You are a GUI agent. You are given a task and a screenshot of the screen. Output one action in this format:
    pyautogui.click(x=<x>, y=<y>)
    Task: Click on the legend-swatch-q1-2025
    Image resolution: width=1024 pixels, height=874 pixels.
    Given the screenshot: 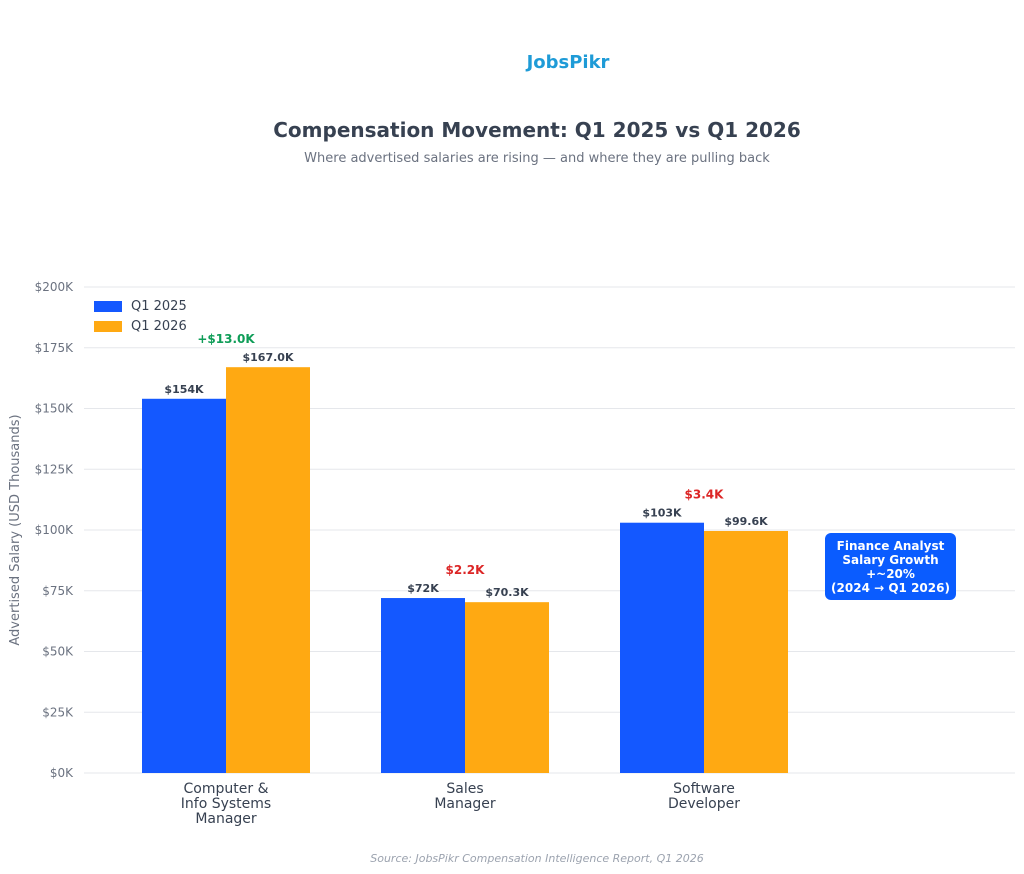 What is the action you would take?
    pyautogui.click(x=108, y=306)
    